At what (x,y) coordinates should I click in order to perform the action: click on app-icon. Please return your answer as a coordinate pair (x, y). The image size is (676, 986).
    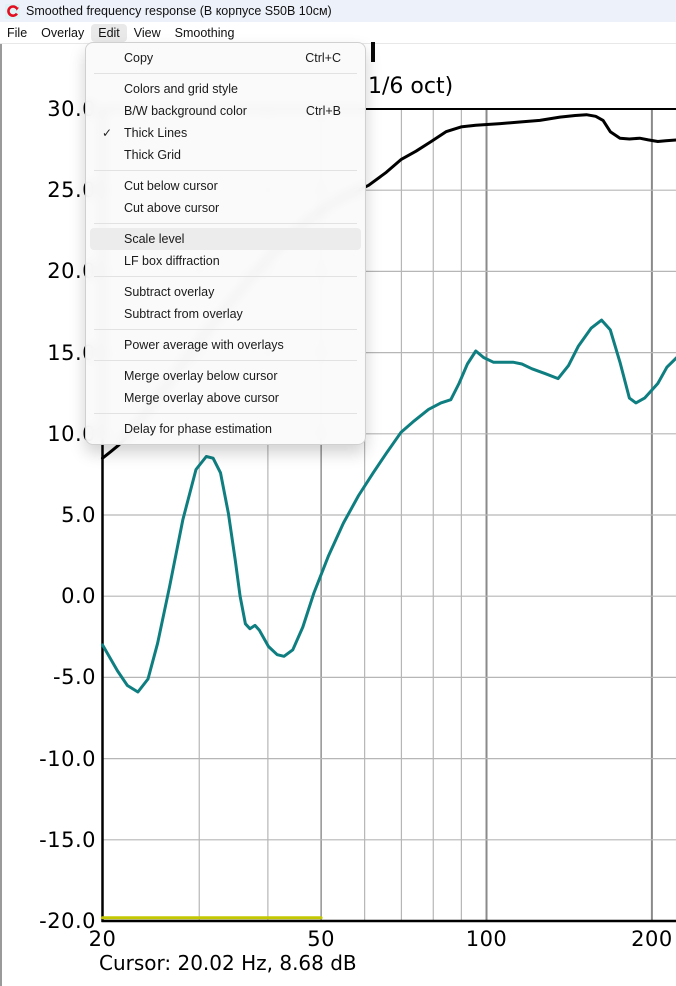
    Looking at the image, I should click on (12, 11).